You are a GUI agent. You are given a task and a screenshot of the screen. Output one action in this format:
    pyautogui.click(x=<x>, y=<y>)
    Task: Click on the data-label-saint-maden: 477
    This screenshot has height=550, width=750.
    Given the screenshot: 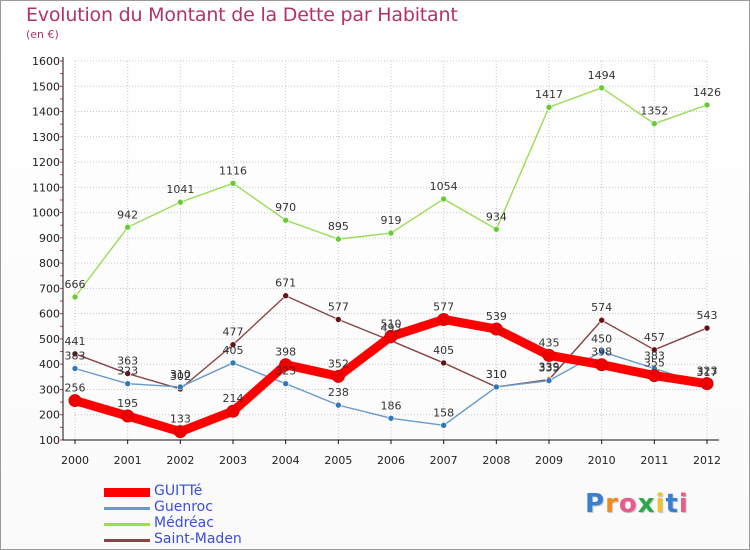 What is the action you would take?
    pyautogui.click(x=233, y=332)
    